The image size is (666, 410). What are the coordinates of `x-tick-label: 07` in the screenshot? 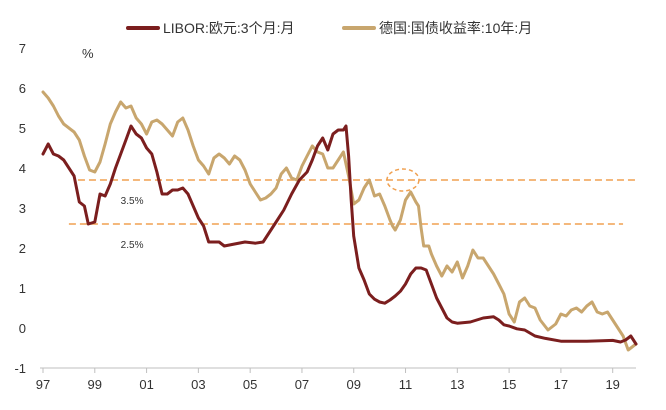 It's located at (302, 384).